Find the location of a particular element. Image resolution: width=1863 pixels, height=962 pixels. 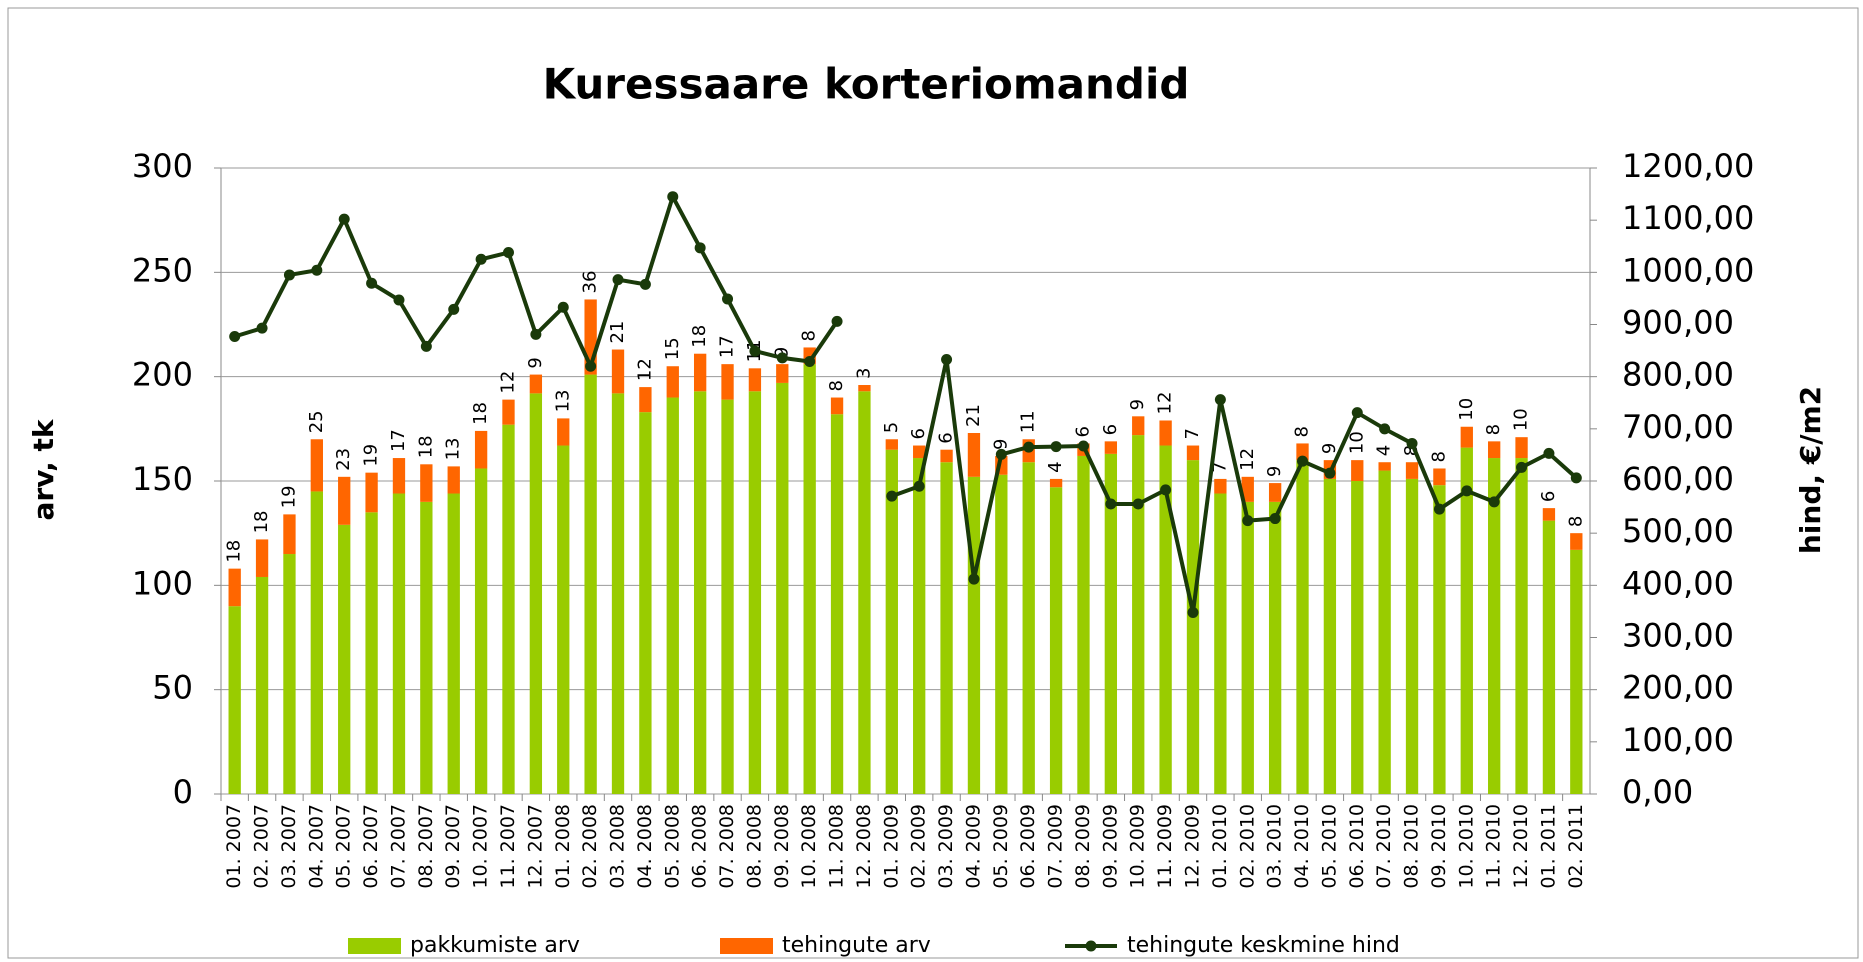

x-tick-label: 06. 2009 is located at coordinates (1028, 846).